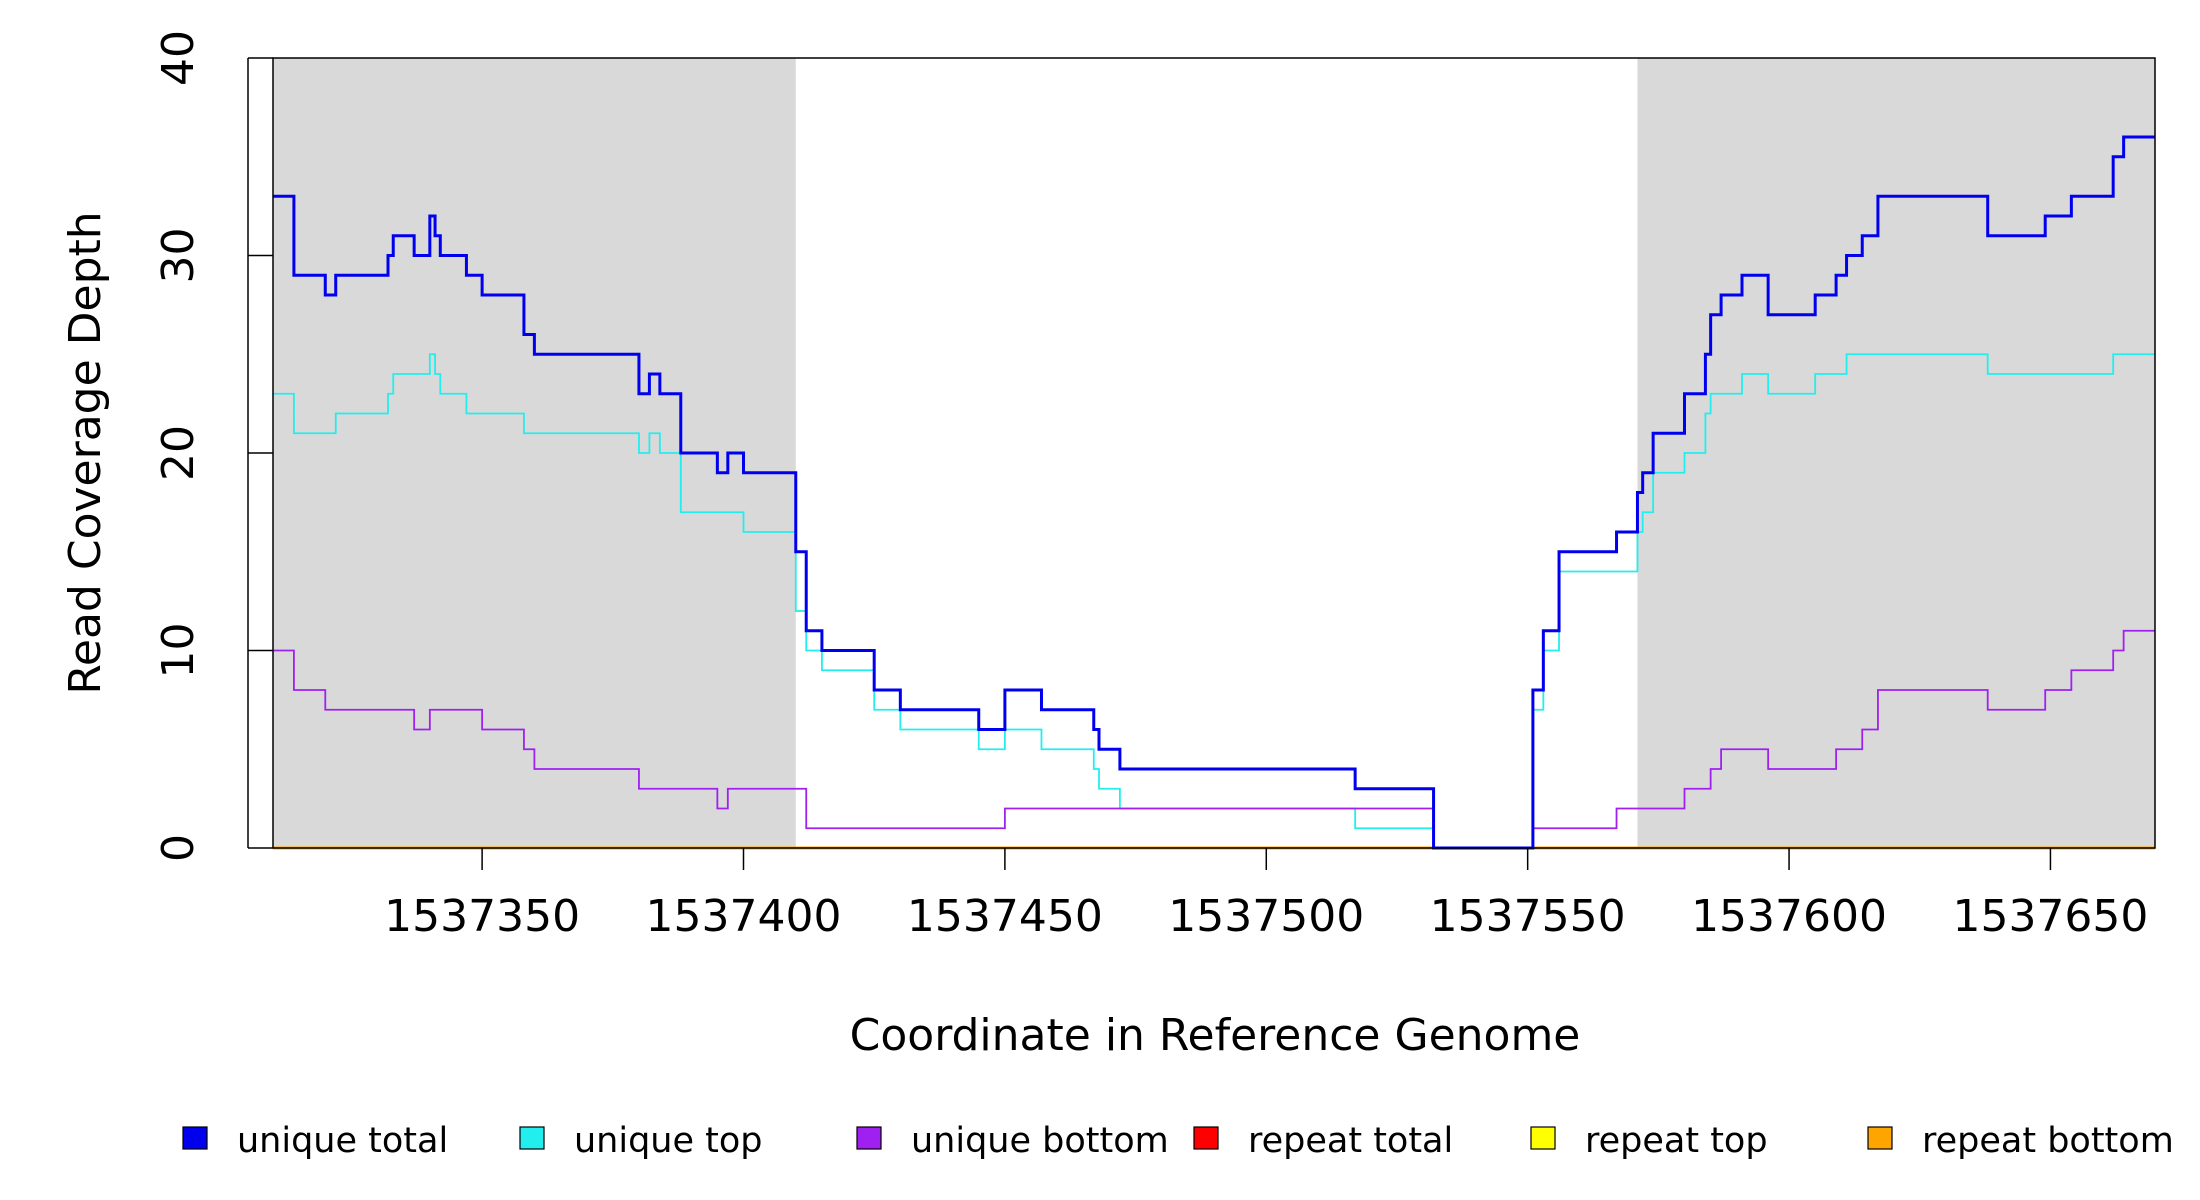  Describe the element at coordinates (178, 453) in the screenshot. I see `y-tick-label: 20` at that location.